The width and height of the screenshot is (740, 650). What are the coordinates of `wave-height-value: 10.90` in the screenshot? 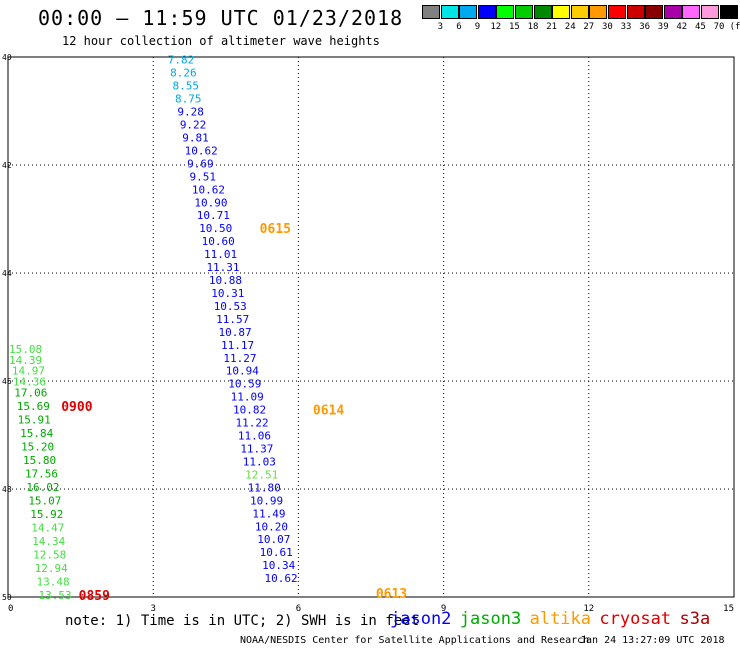 It's located at (210, 202).